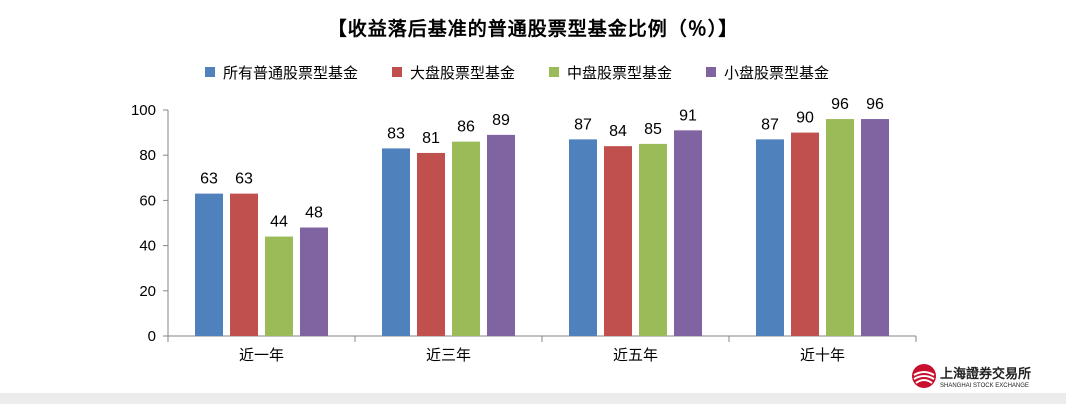 Image resolution: width=1066 pixels, height=404 pixels. I want to click on legend-item-all: 所有普通股票型基金, so click(281, 72).